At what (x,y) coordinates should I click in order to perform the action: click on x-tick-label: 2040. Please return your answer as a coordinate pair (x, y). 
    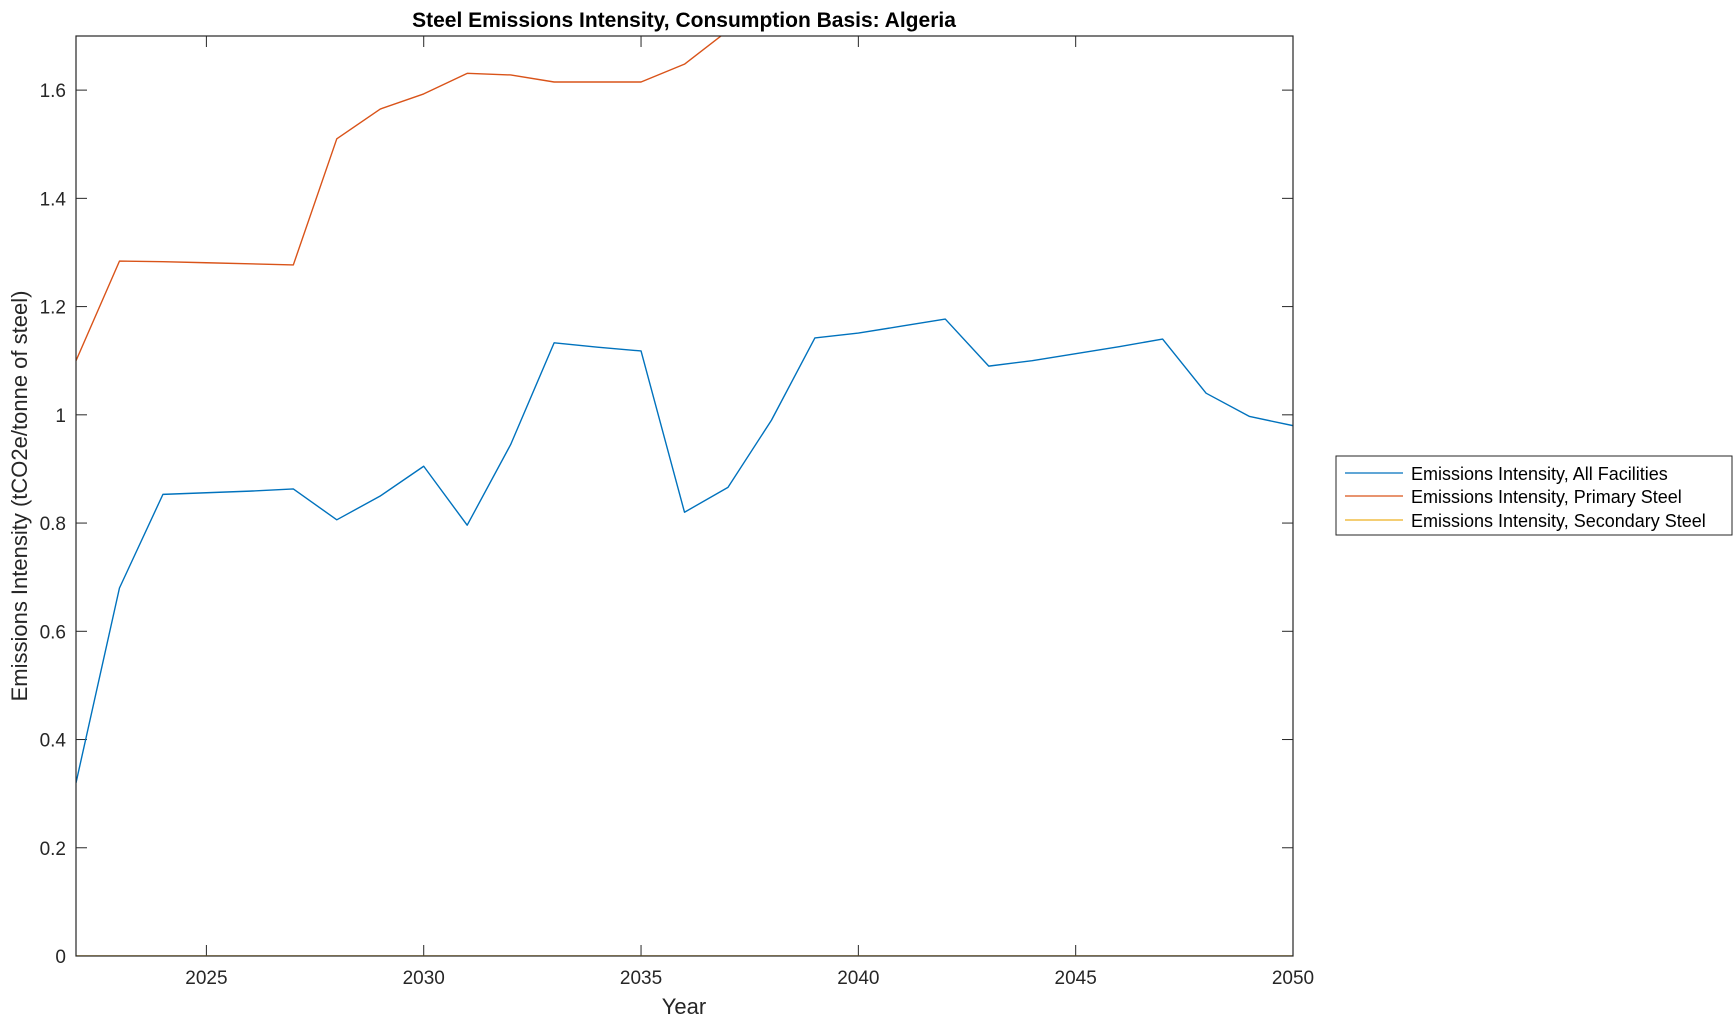
    Looking at the image, I should click on (858, 978).